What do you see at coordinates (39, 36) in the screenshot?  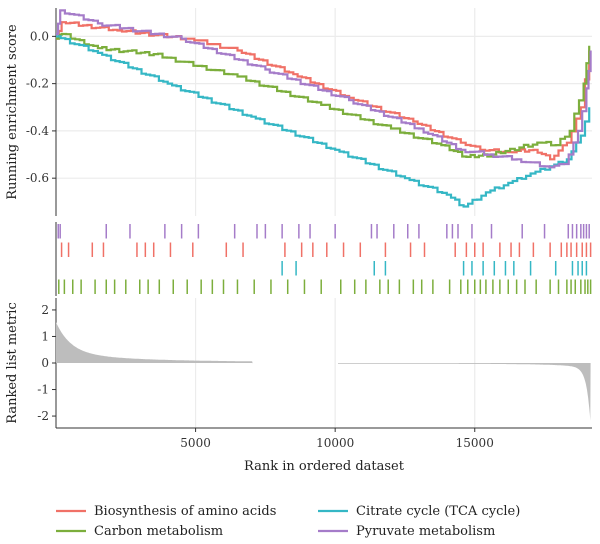 I see `enrichment-y-tick-label: 0.0` at bounding box center [39, 36].